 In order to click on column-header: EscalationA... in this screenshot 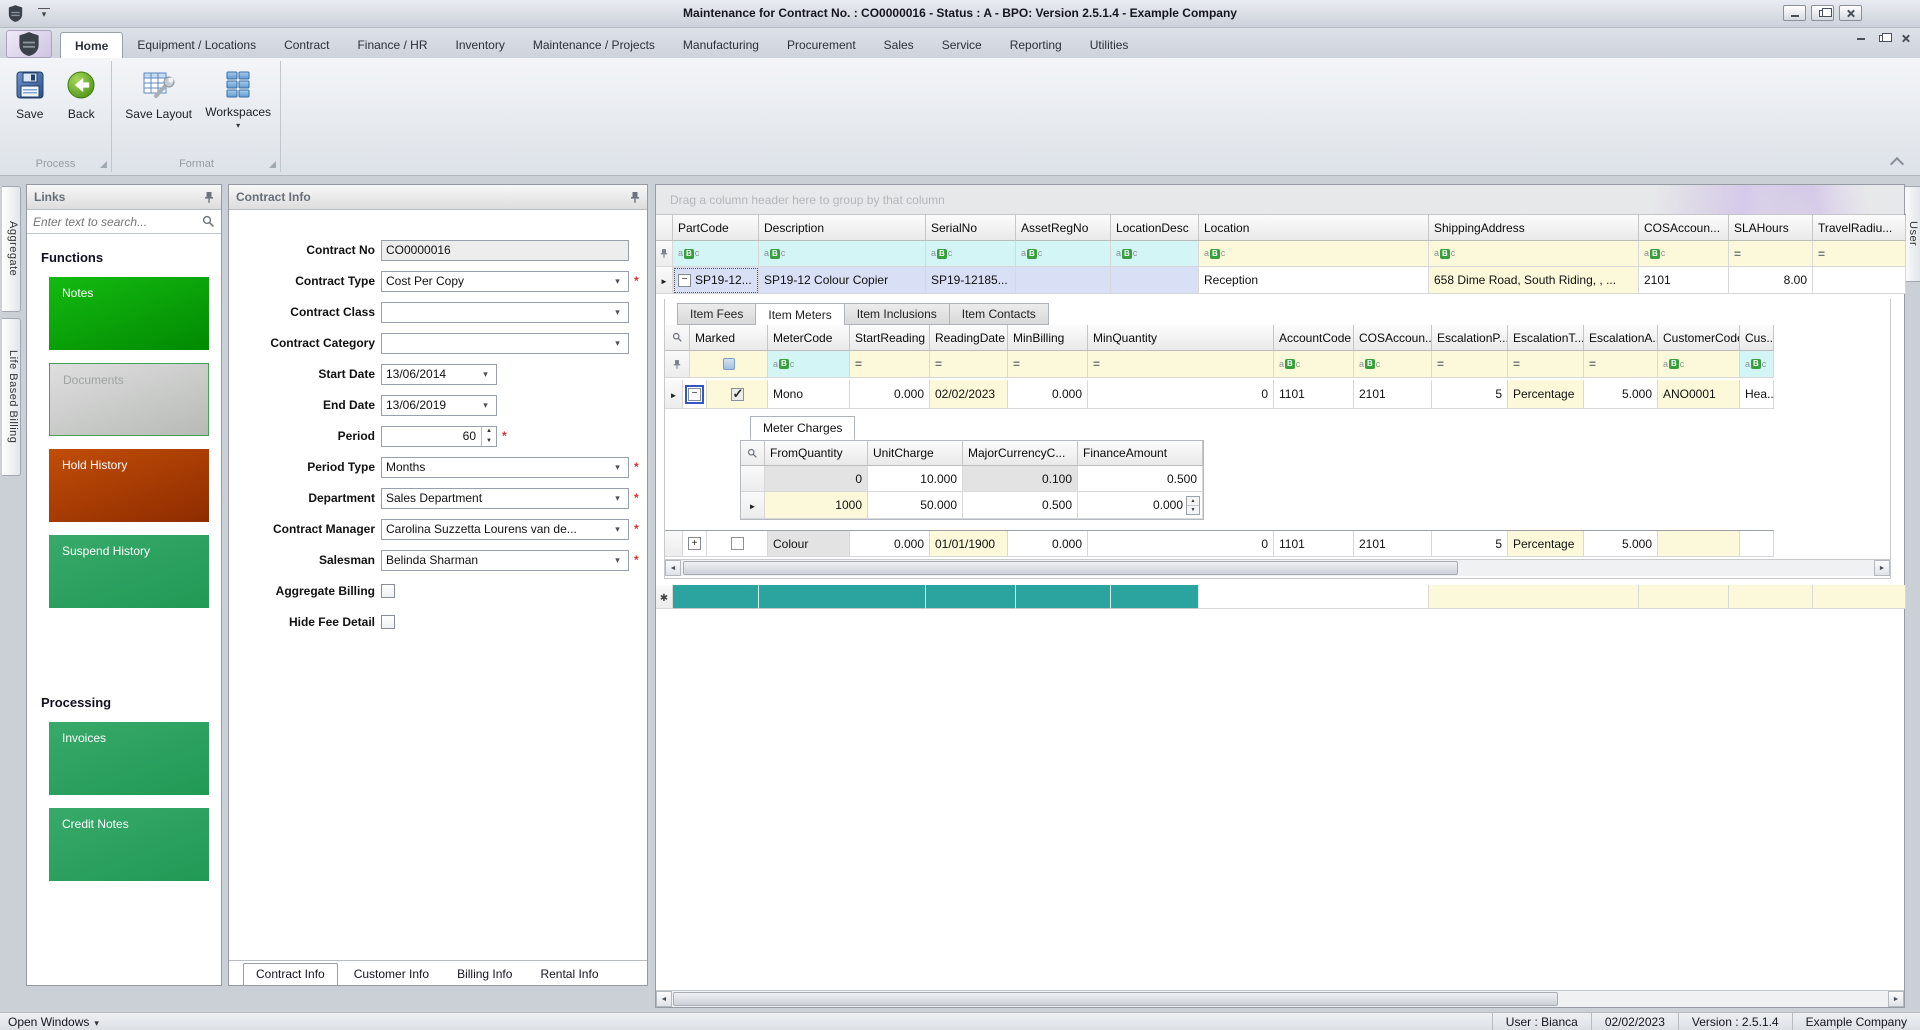, I will do `click(1621, 338)`.